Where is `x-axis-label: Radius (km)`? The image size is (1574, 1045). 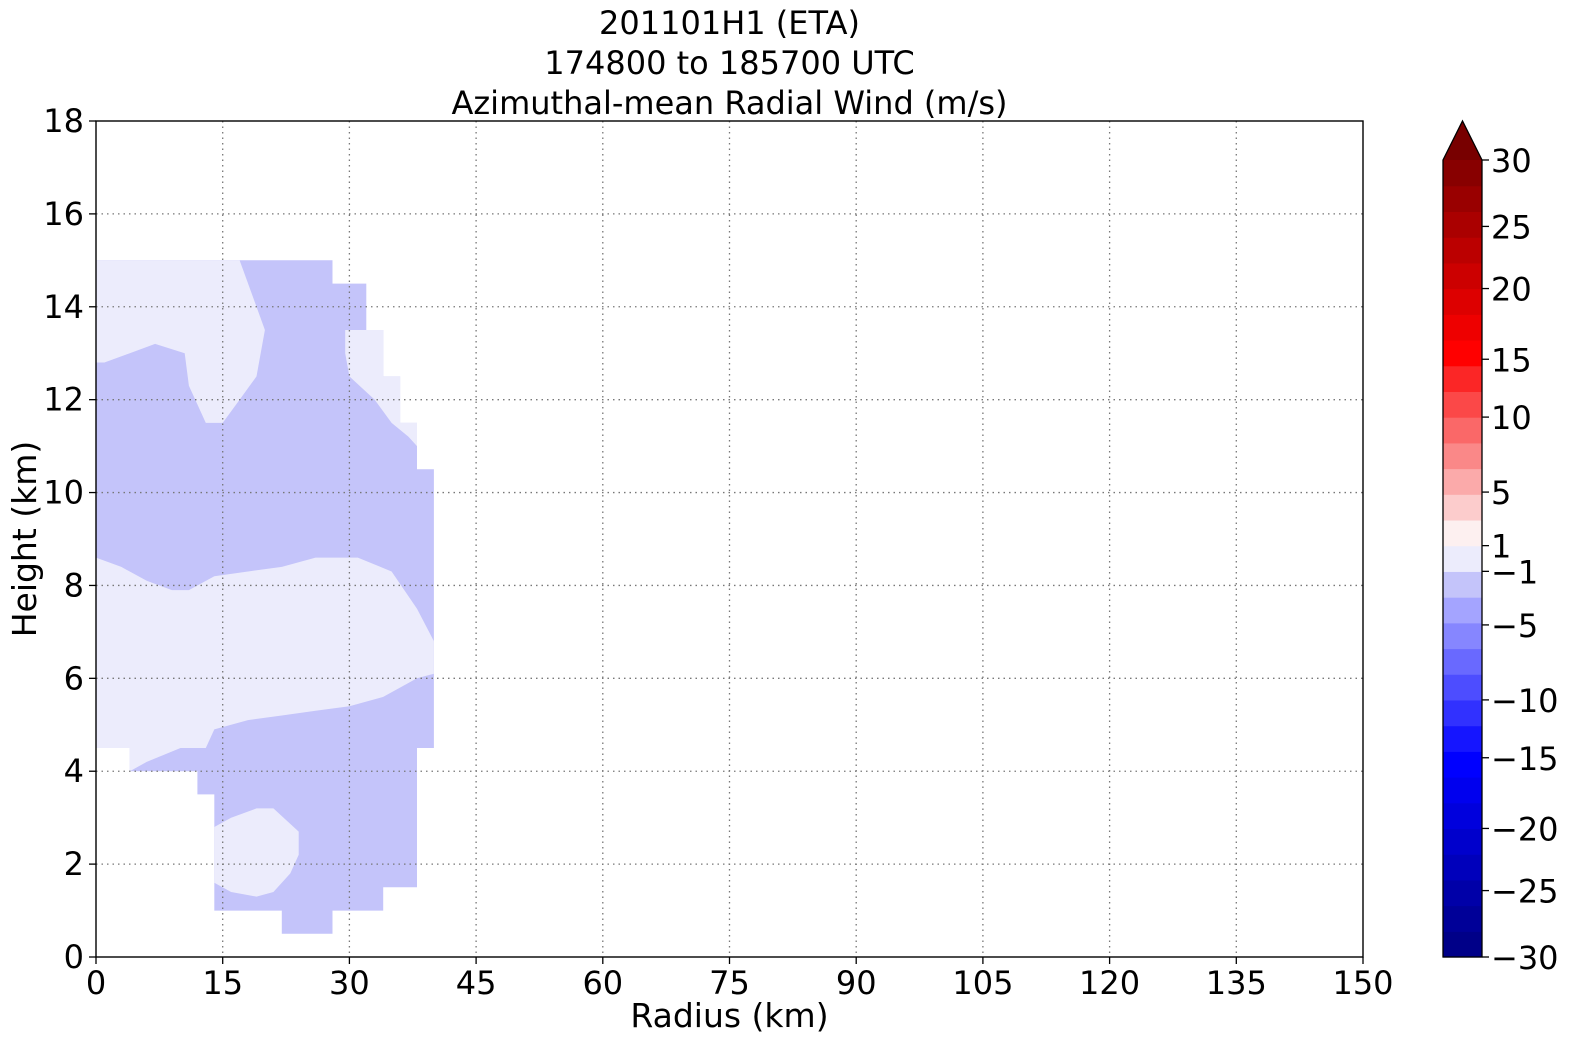 x-axis-label: Radius (km) is located at coordinates (729, 1015).